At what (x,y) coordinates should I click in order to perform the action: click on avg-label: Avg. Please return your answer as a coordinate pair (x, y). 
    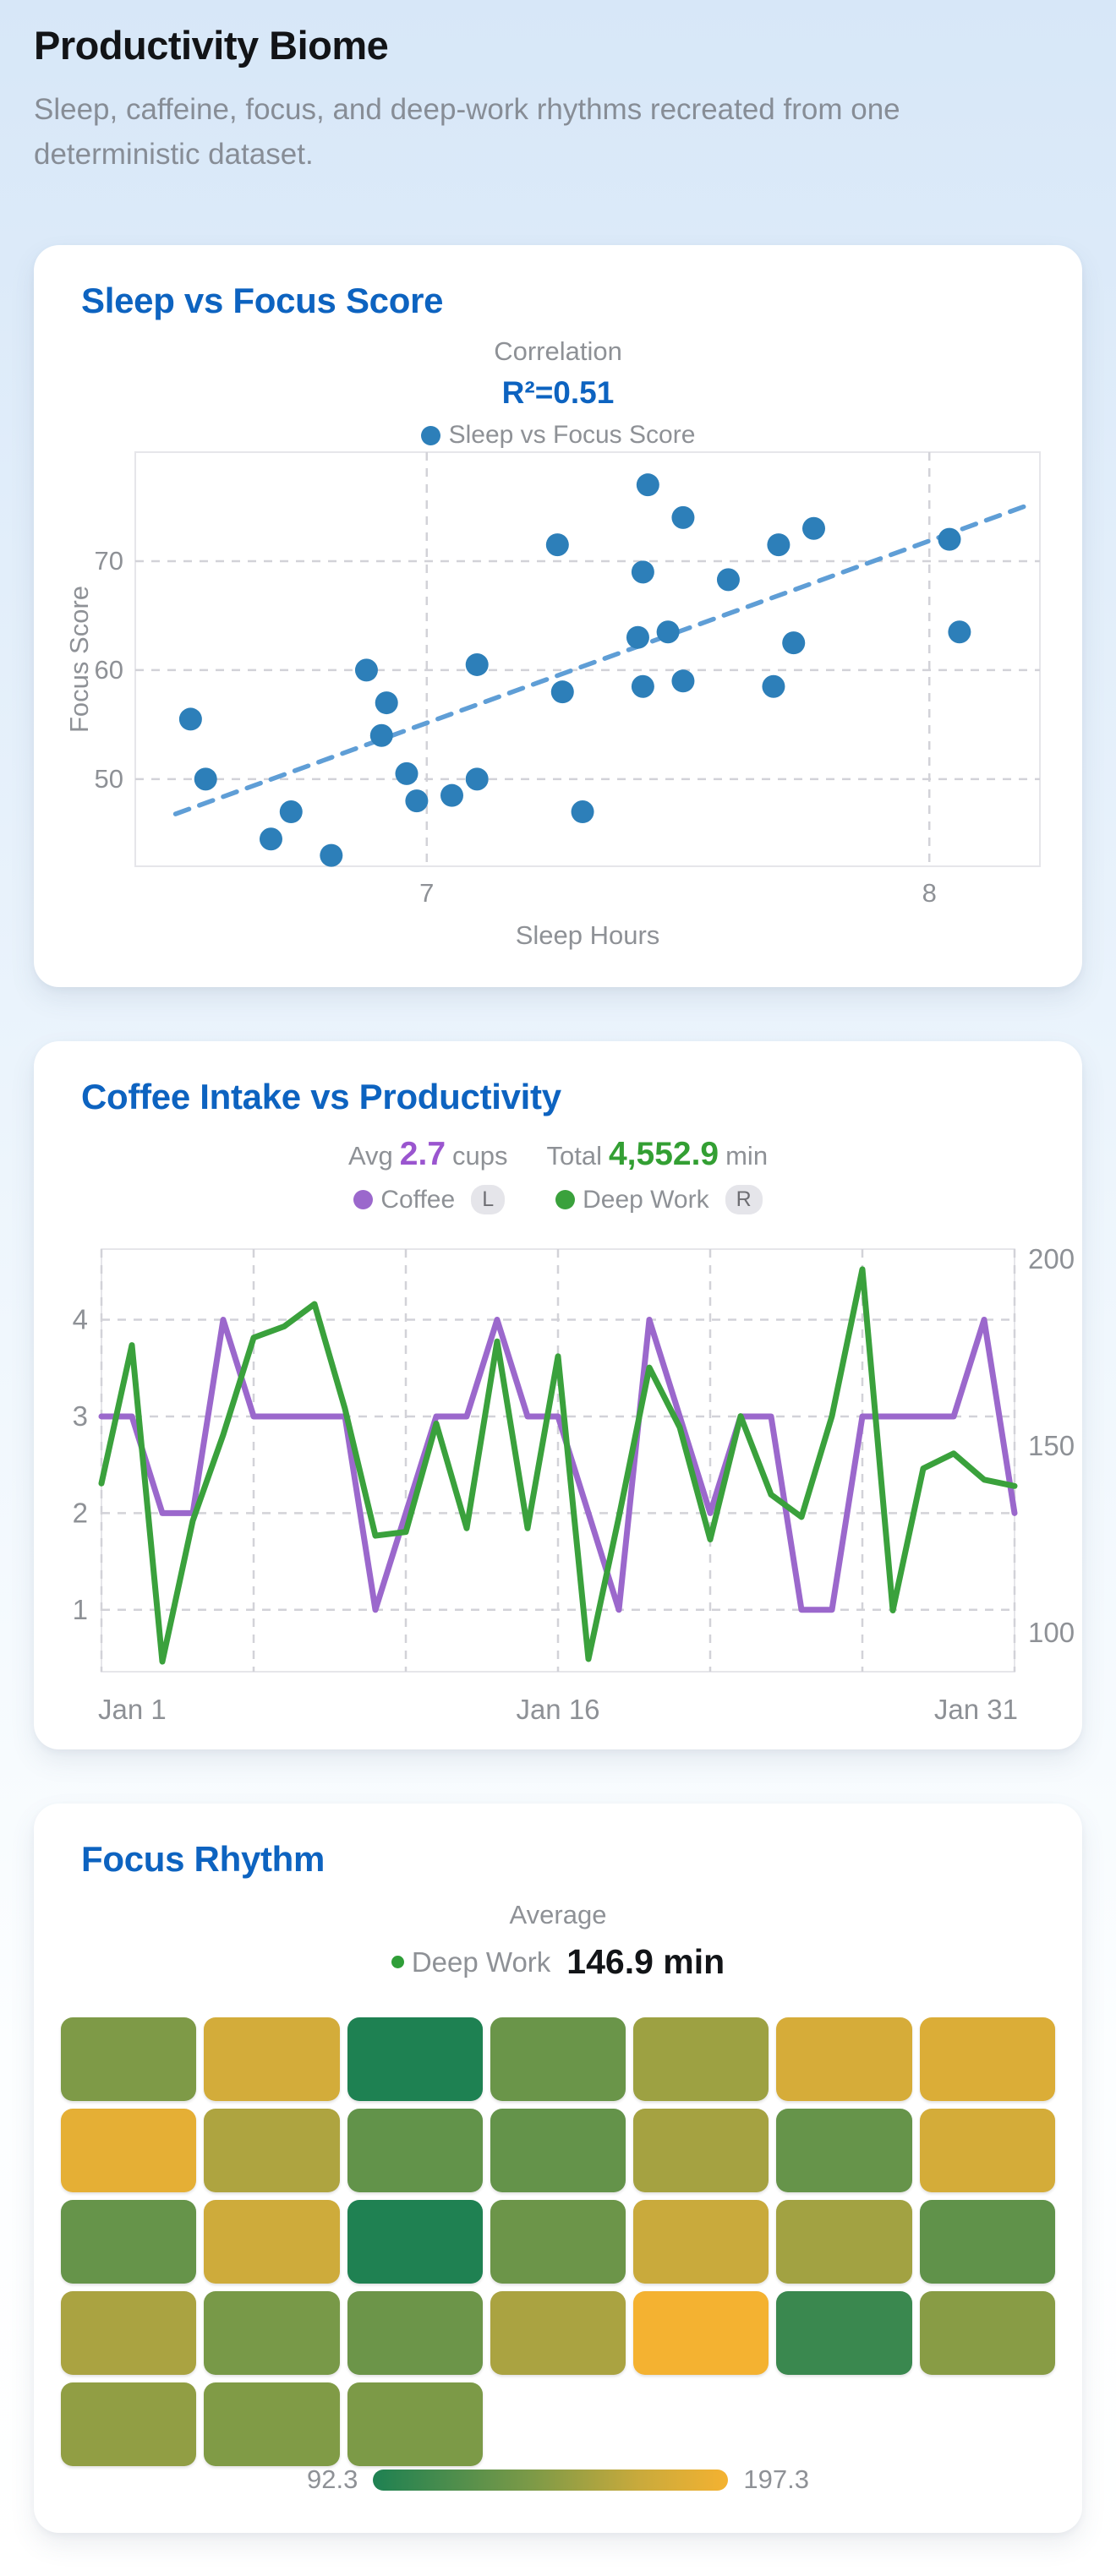
    Looking at the image, I should click on (370, 1156).